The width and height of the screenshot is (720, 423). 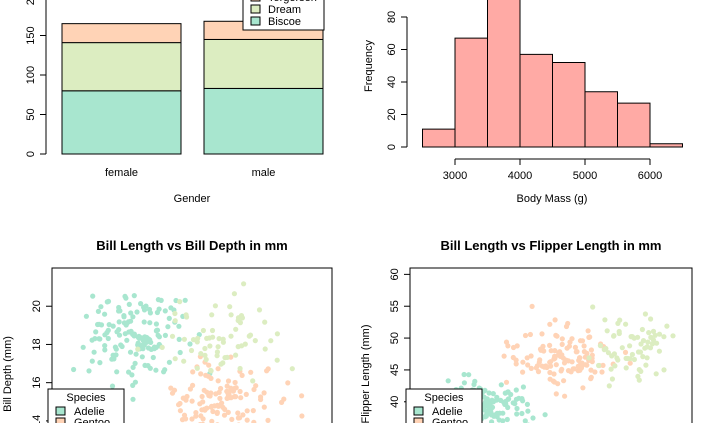 I want to click on bill-length-flipper-scatter-y-tick-label: 60, so click(x=395, y=274).